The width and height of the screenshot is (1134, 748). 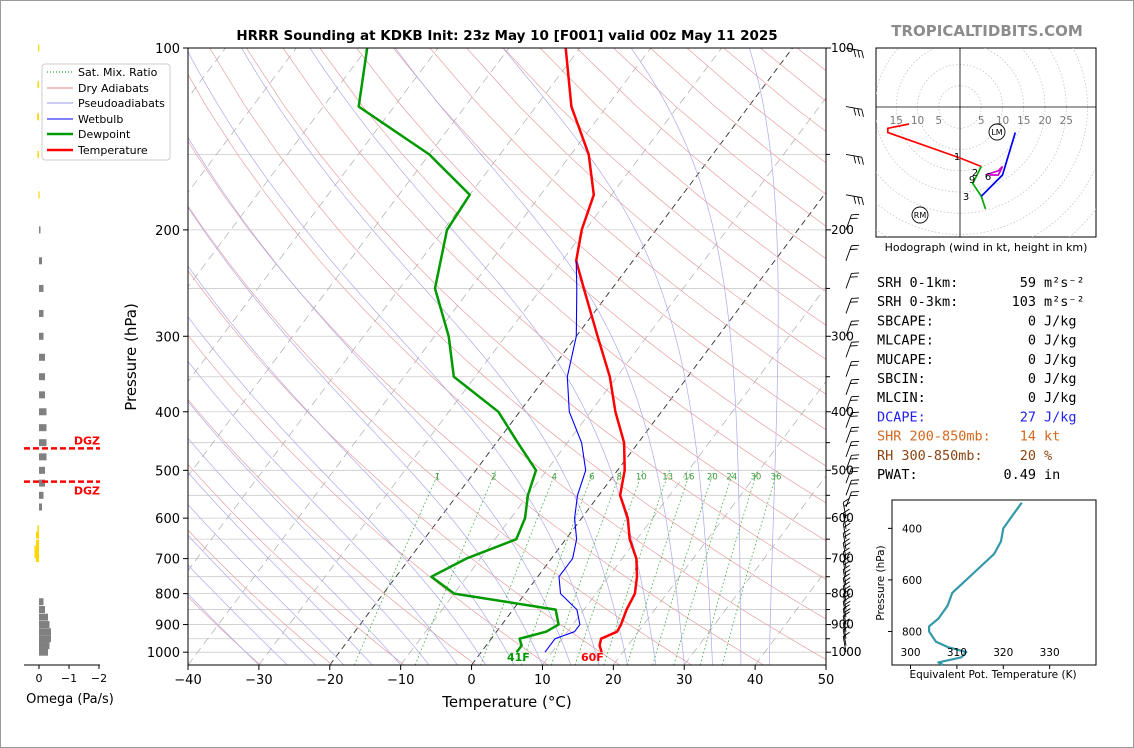 I want to click on hodograph-height-label: 9, so click(x=972, y=180).